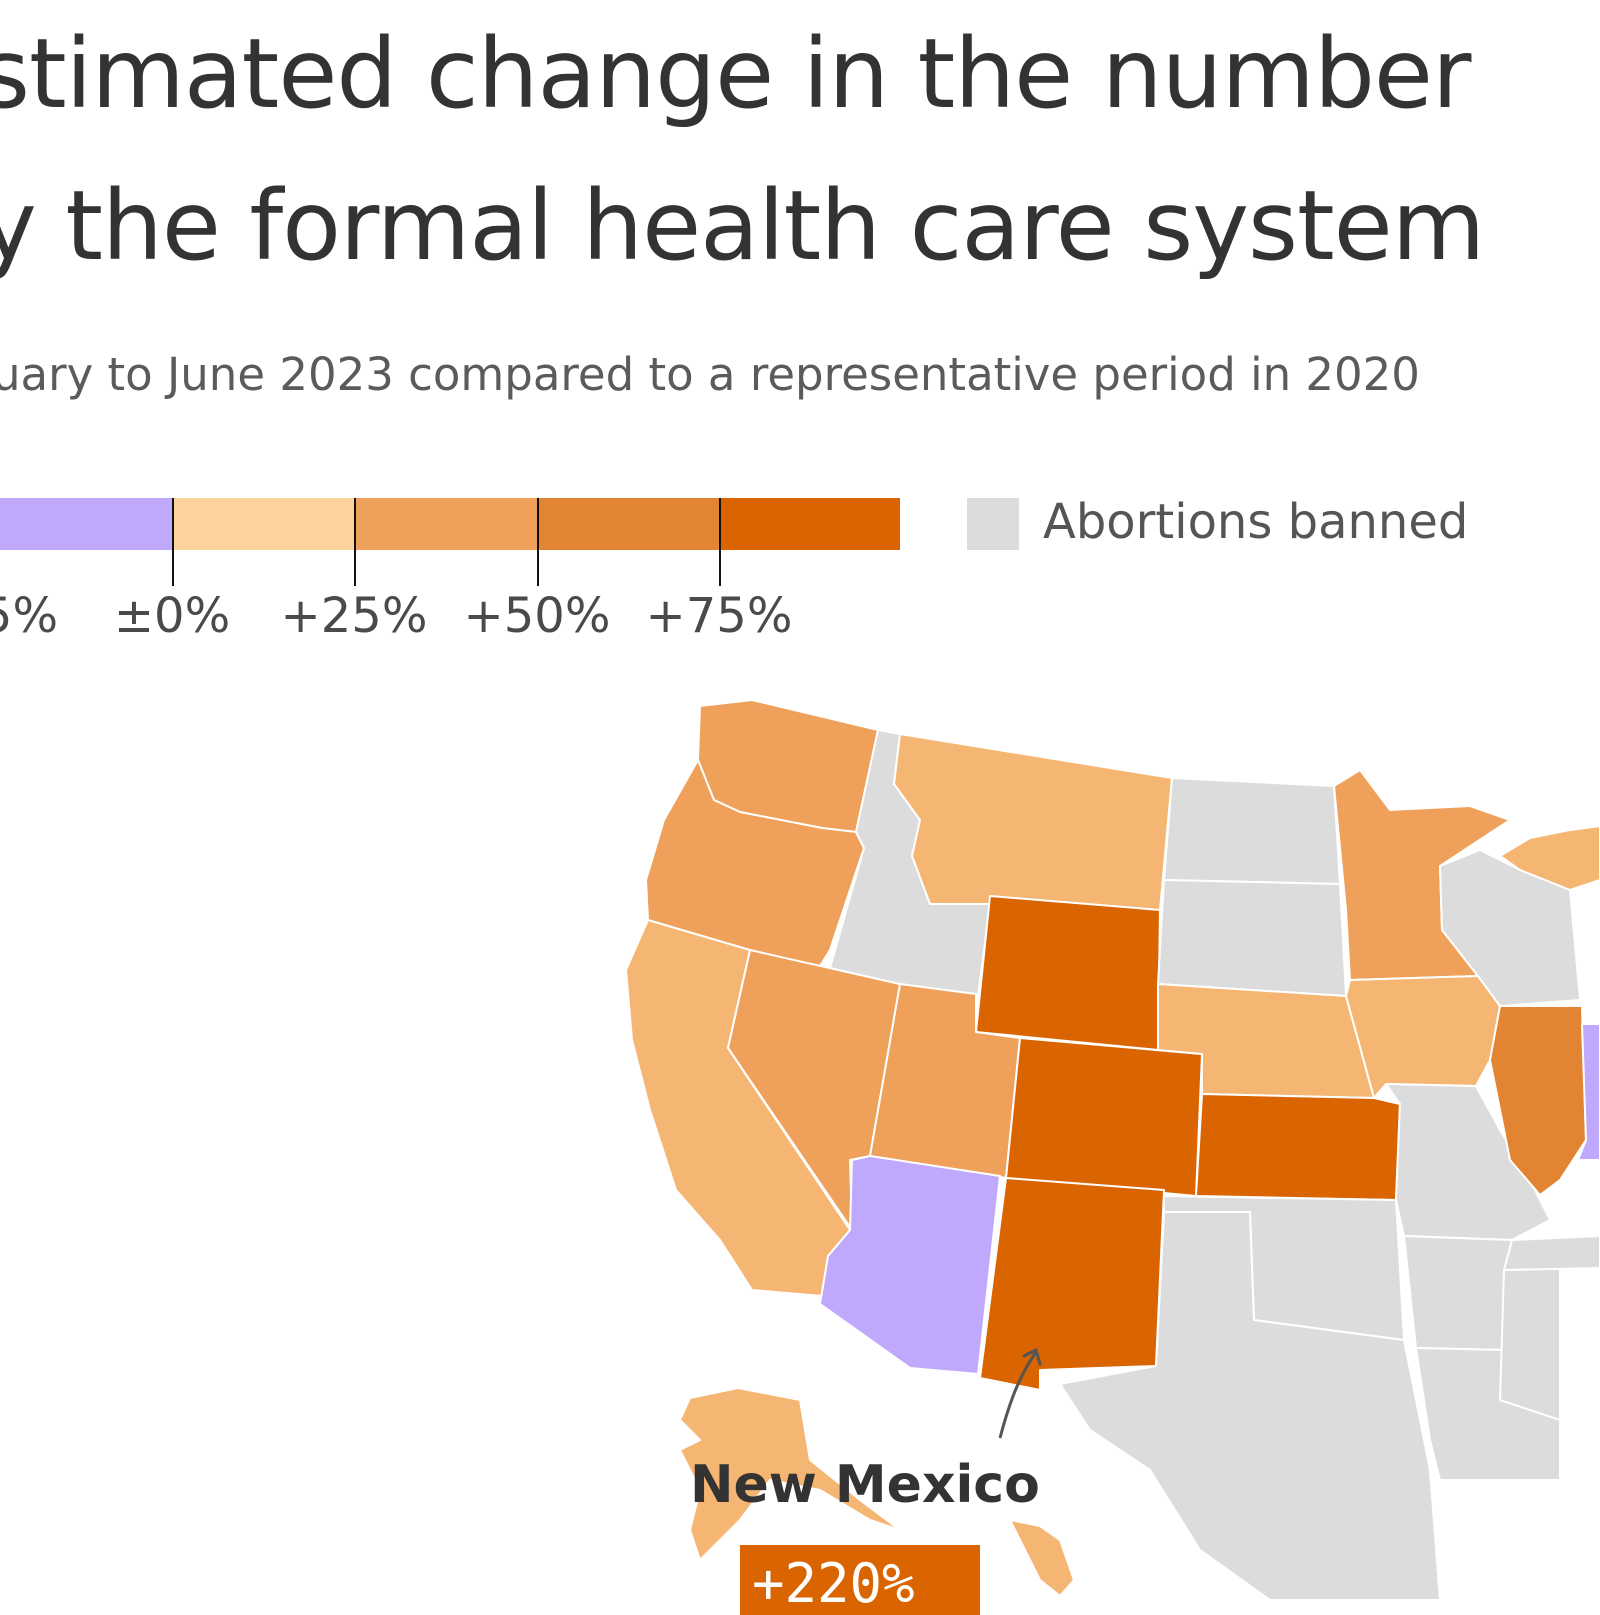  I want to click on state-north-dakota, so click(1252, 831).